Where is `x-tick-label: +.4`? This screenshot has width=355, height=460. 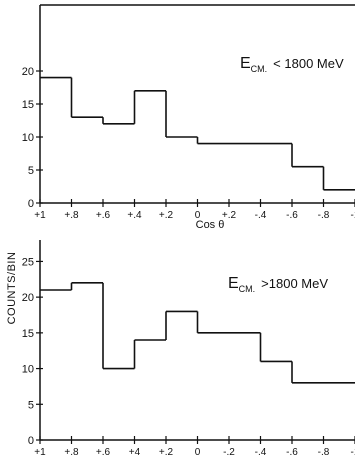 x-tick-label: +.4 is located at coordinates (134, 215).